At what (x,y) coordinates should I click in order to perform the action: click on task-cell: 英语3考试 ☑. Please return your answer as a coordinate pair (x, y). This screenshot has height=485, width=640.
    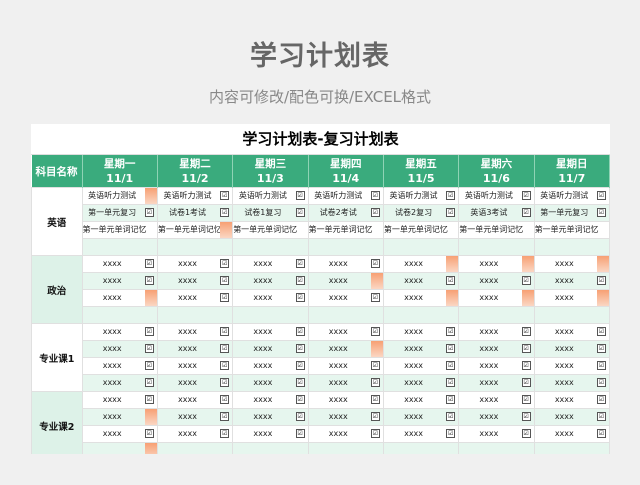
    Looking at the image, I should click on (496, 213).